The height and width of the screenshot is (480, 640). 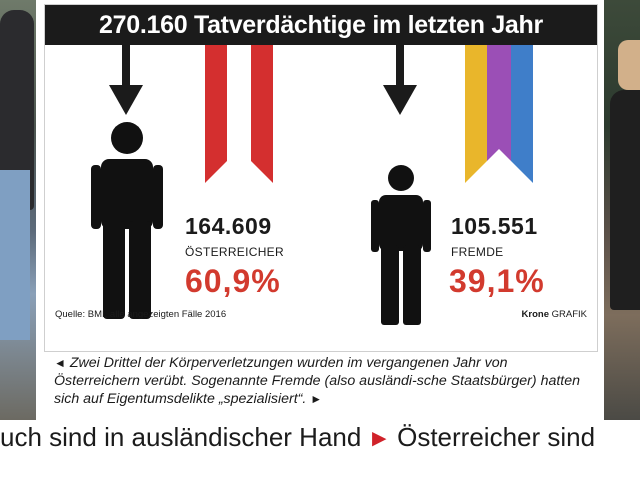 What do you see at coordinates (477, 252) in the screenshot?
I see `foreigners-label: FREMDE` at bounding box center [477, 252].